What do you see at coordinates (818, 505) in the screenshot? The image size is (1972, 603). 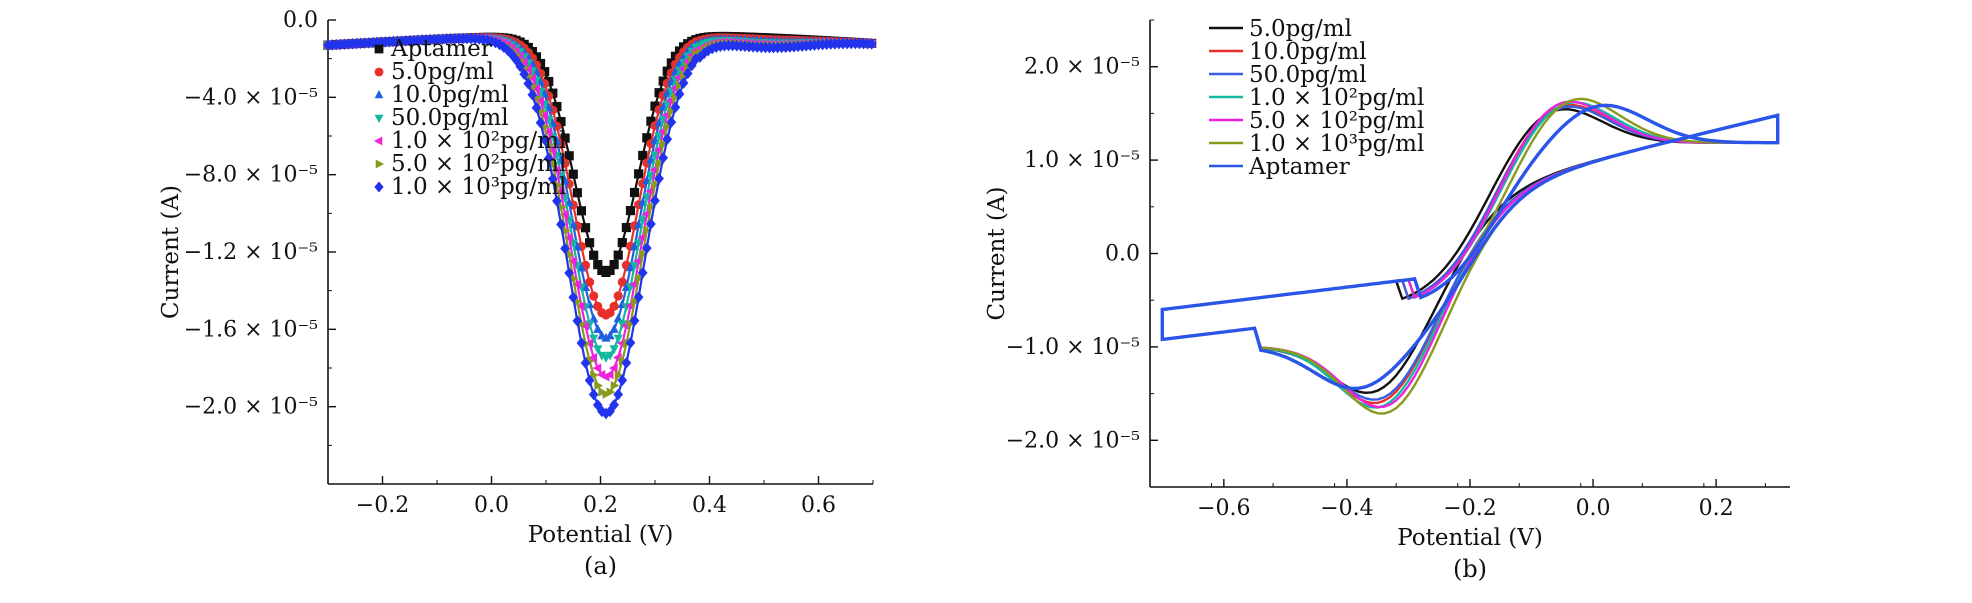 I see `x-tick-label: 0.6` at bounding box center [818, 505].